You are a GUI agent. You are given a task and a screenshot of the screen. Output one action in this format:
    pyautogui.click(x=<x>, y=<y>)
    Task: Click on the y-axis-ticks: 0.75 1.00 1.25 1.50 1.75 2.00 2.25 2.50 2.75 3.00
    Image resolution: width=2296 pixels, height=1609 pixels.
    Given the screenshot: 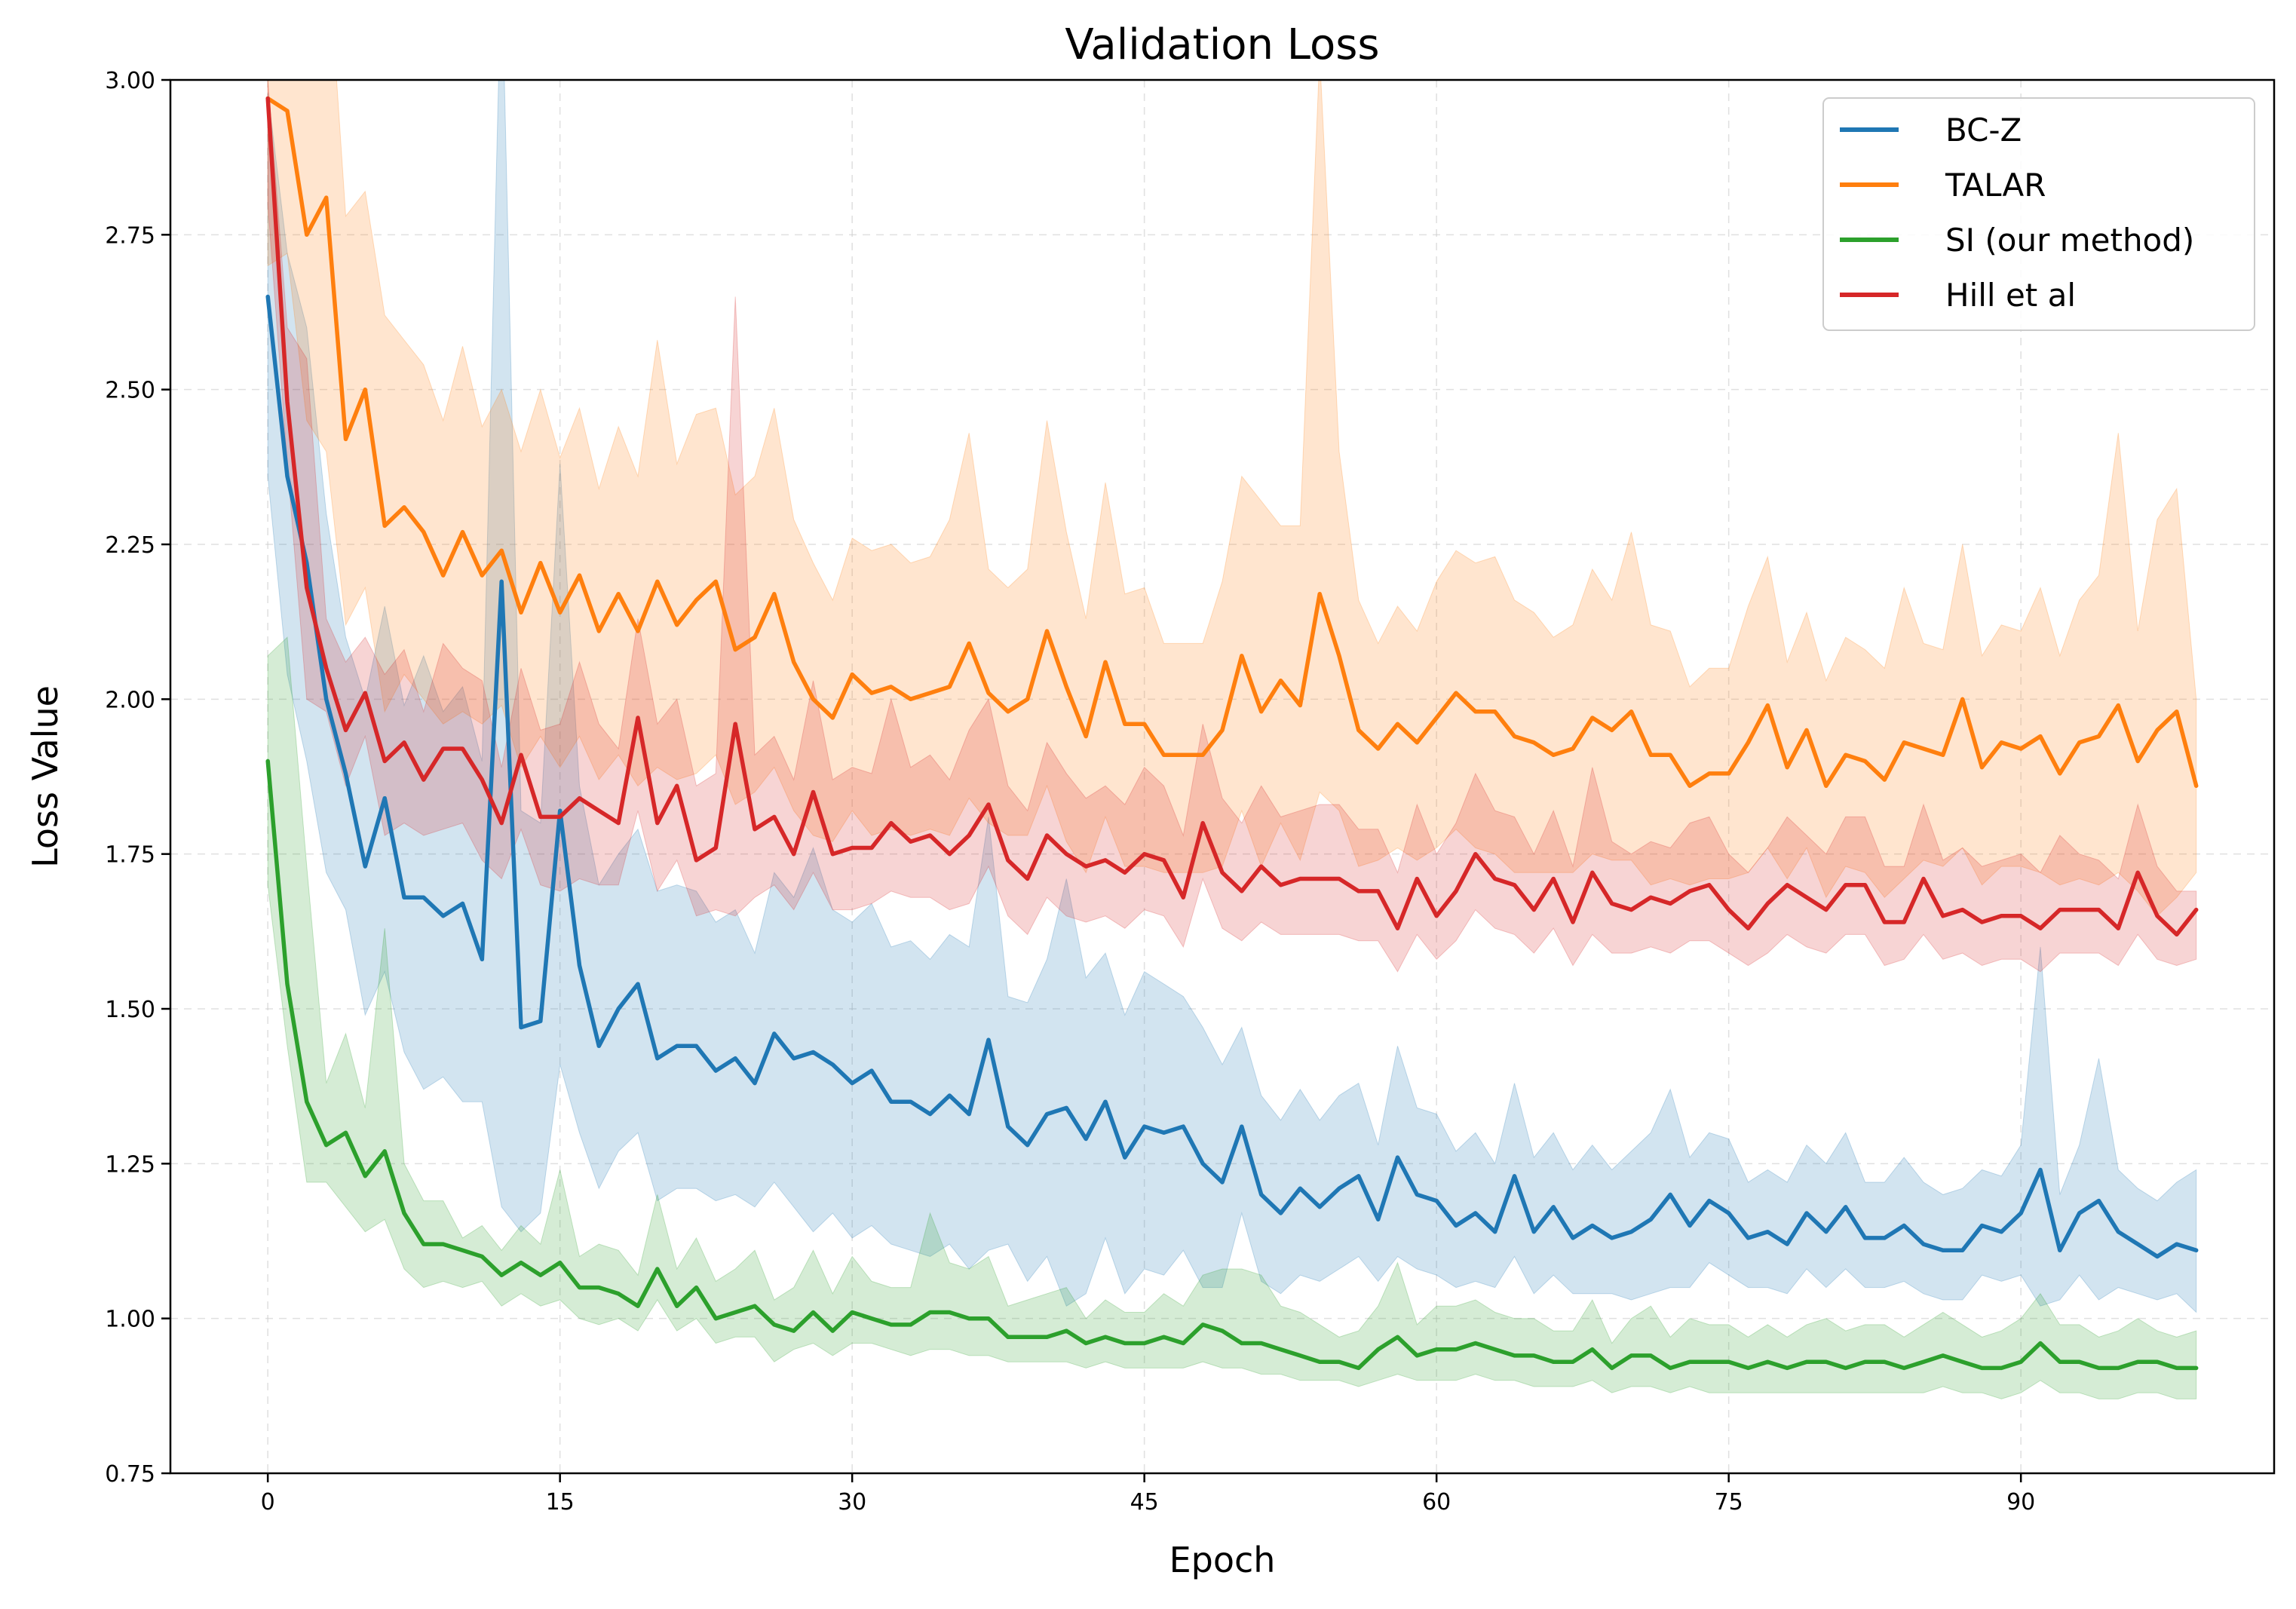 What is the action you would take?
    pyautogui.click(x=137, y=778)
    